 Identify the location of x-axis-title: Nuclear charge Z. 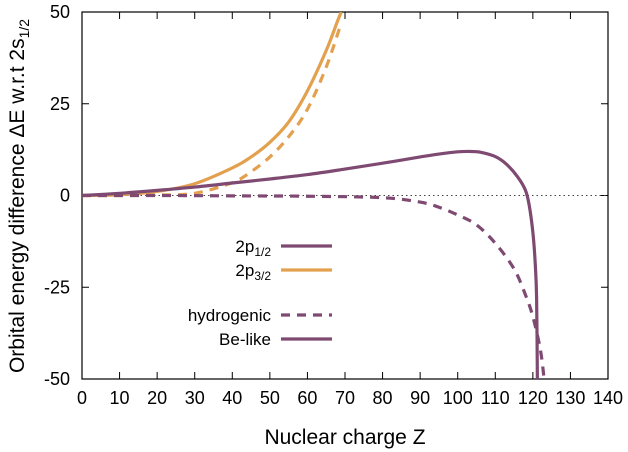
(344, 437).